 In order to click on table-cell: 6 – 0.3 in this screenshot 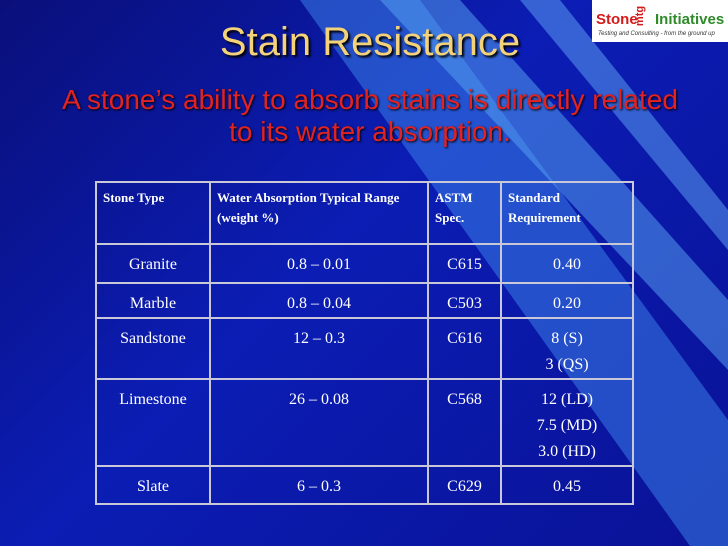, I will do `click(319, 485)`.